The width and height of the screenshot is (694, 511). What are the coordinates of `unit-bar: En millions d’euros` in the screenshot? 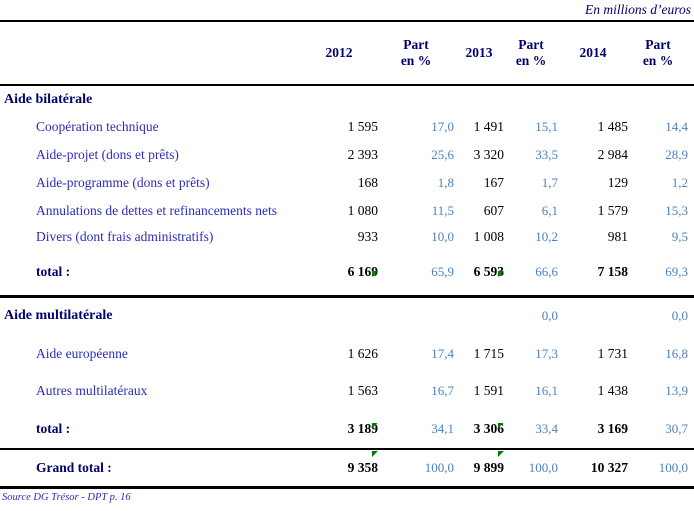 It's located at (347, 11).